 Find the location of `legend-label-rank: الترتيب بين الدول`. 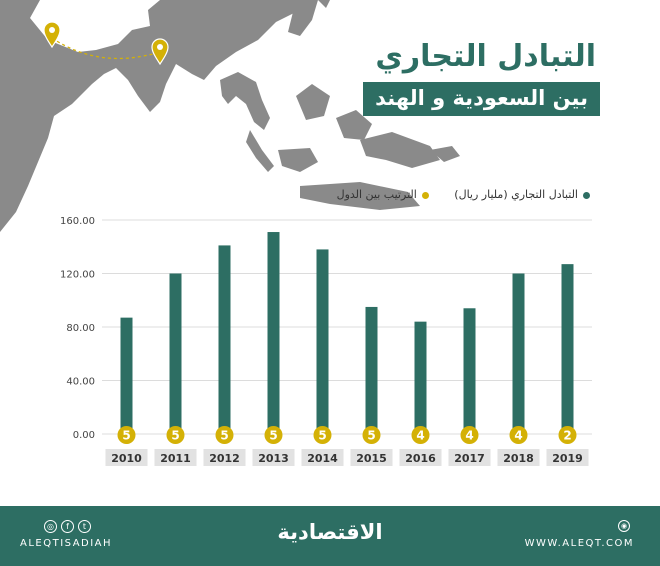

legend-label-rank: الترتيب بين الدول is located at coordinates (376, 194).